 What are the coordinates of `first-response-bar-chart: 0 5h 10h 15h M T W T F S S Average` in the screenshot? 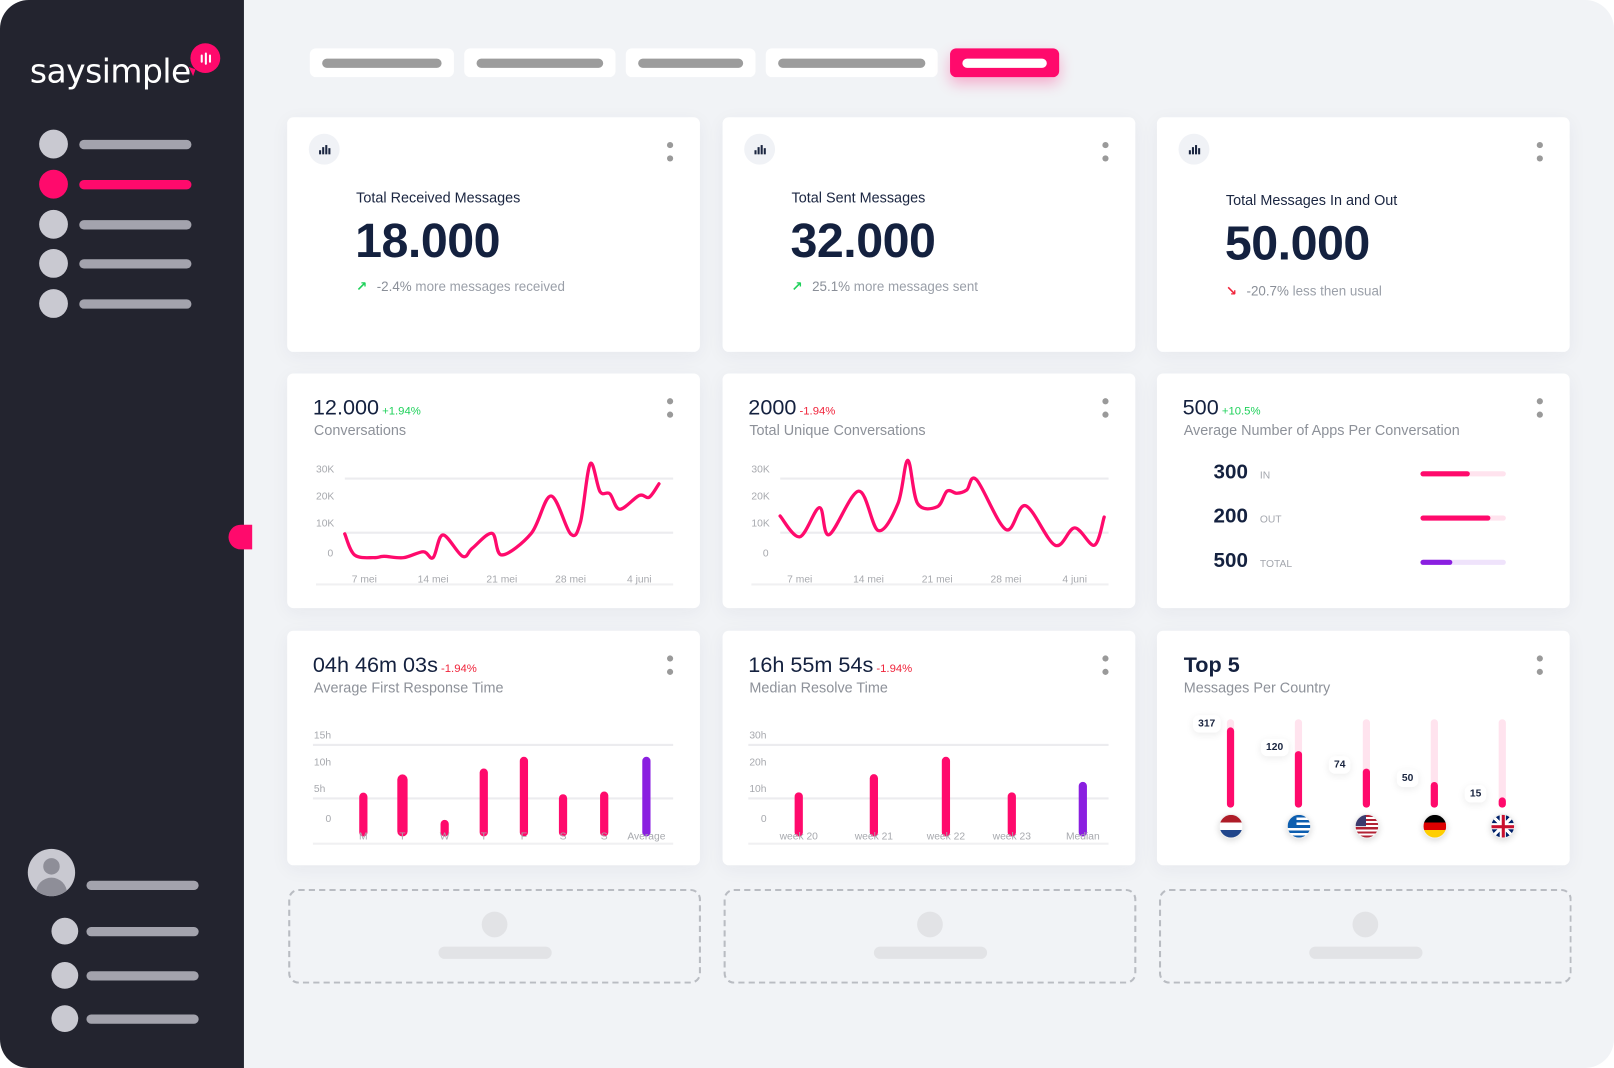 It's located at (493, 788).